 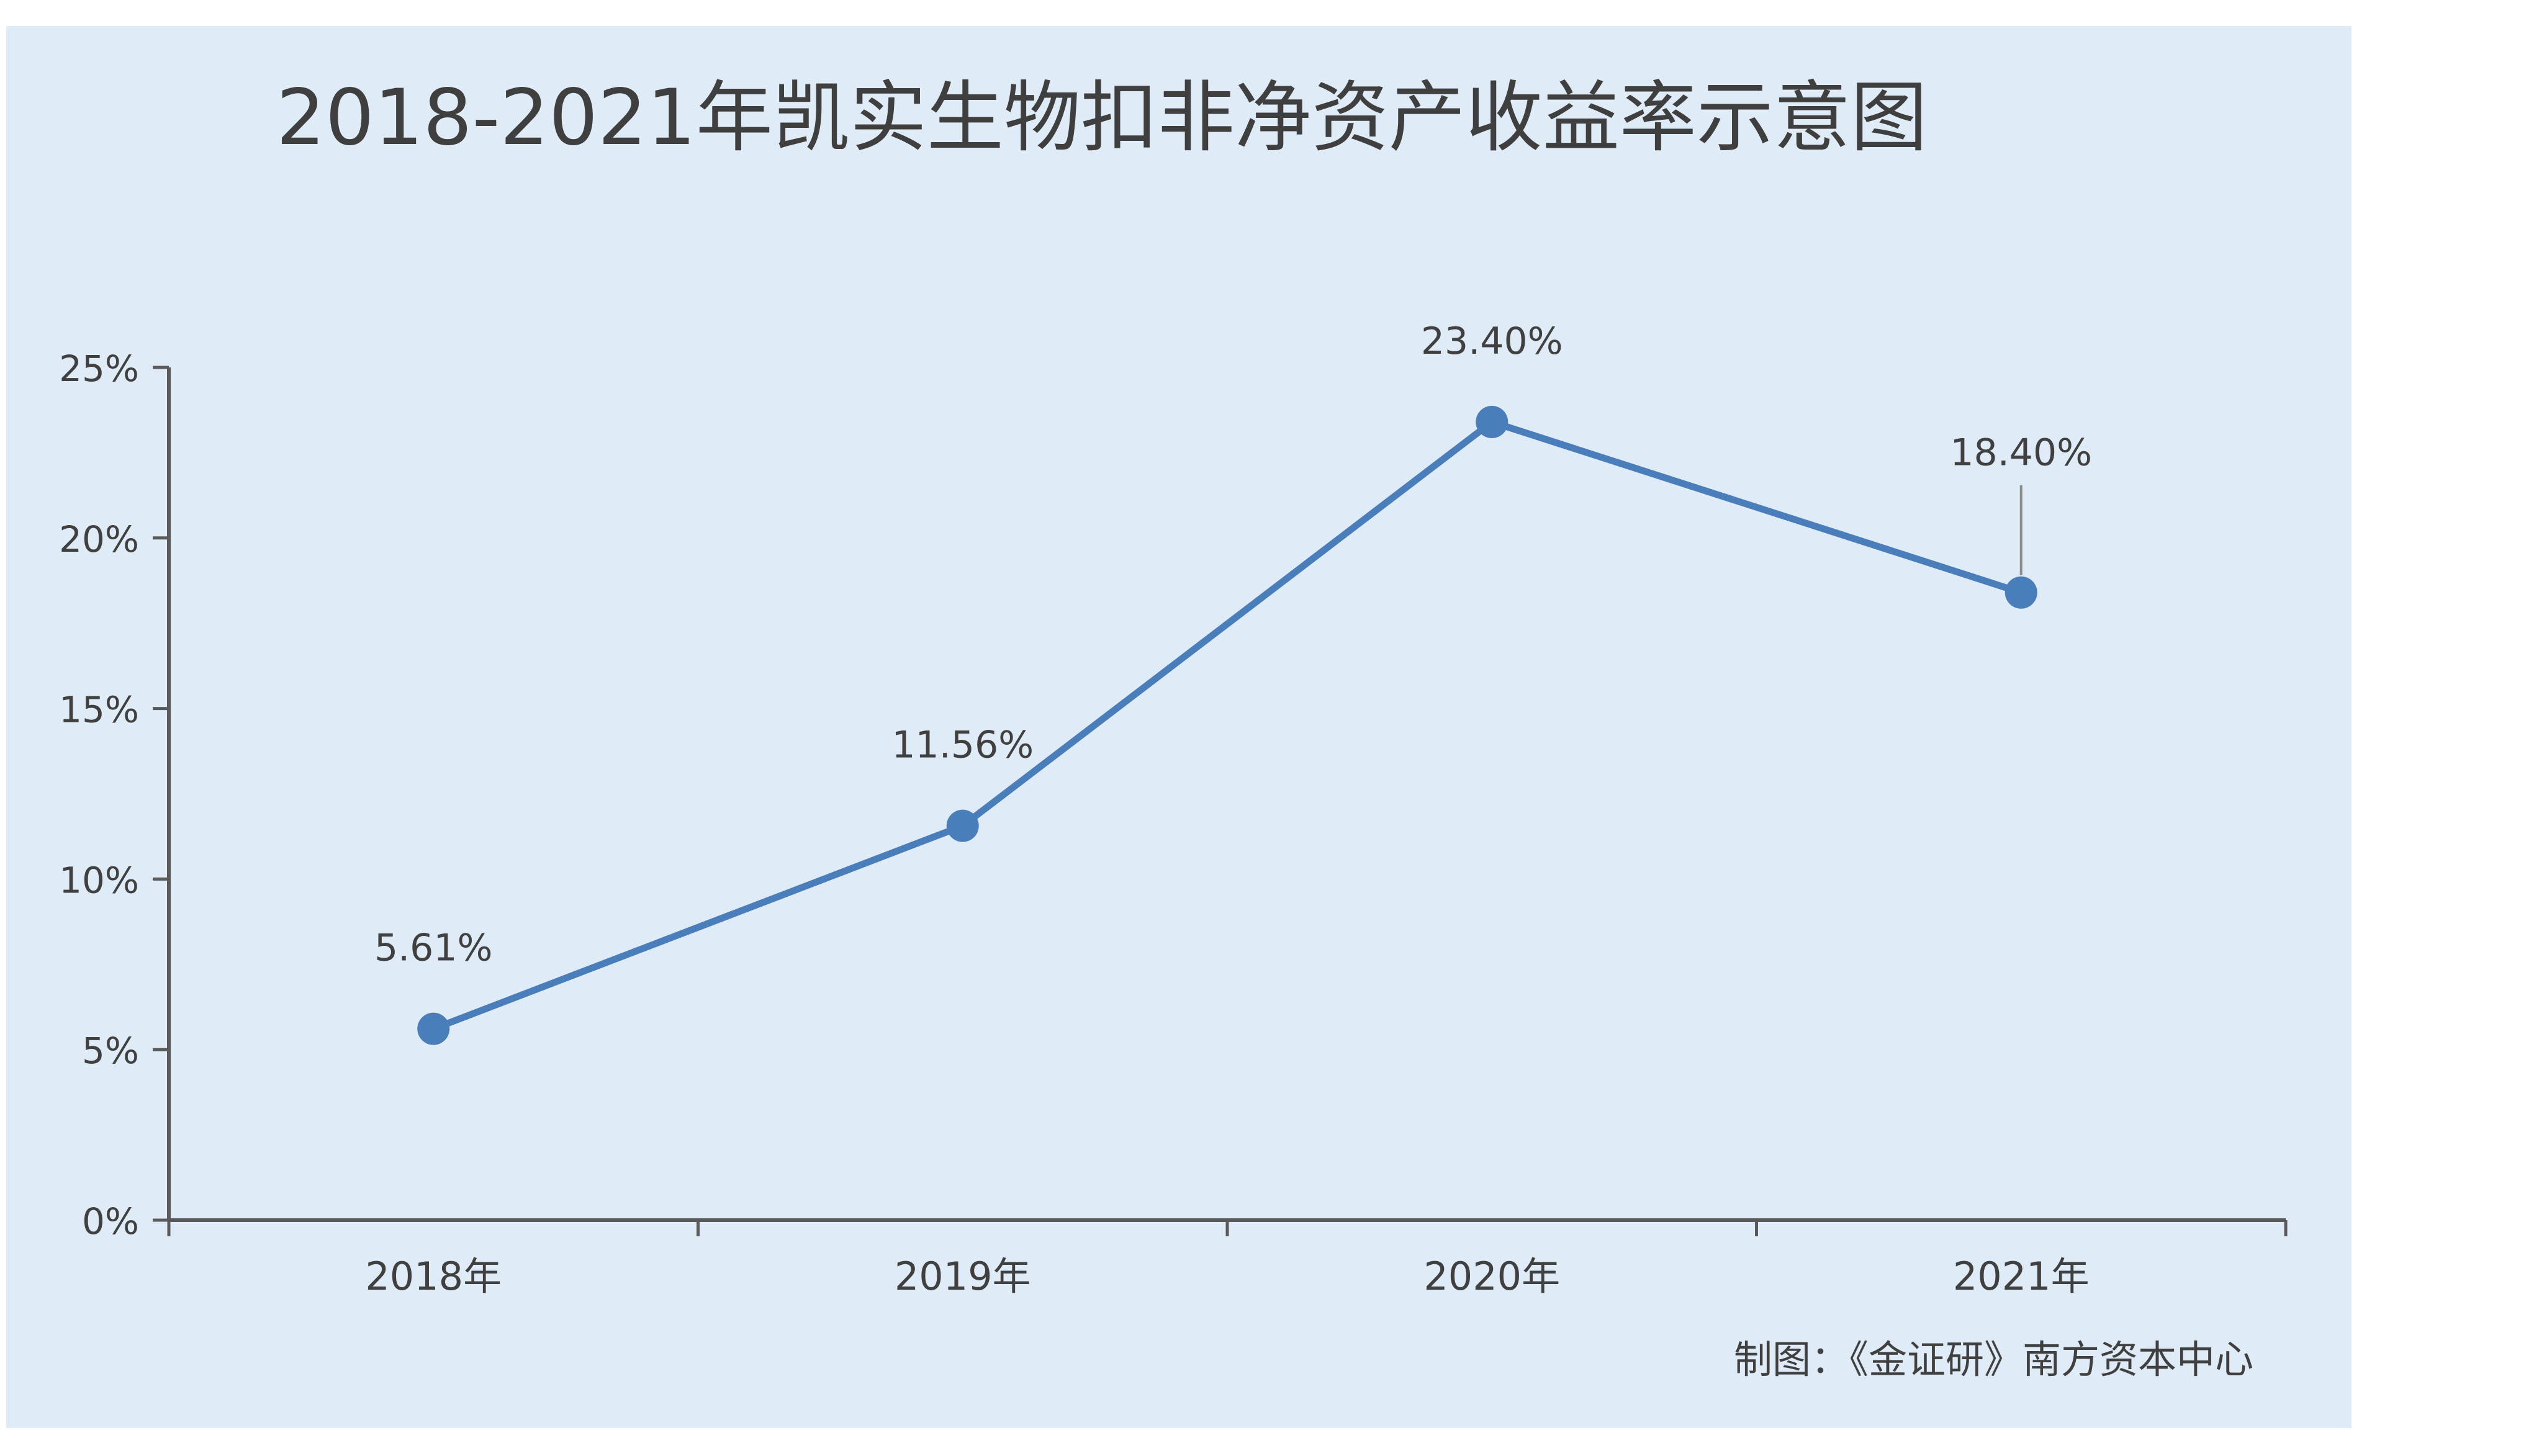 I want to click on data-label: 11.56%, so click(x=962, y=745).